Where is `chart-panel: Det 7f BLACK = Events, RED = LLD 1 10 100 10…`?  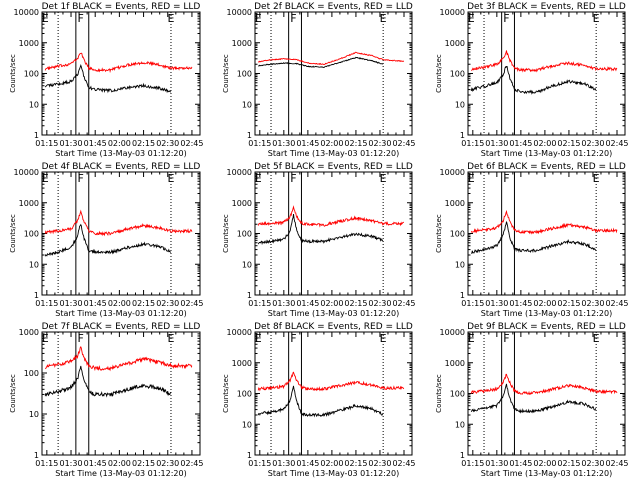 chart-panel: Det 7f BLACK = Events, RED = LLD 1 10 100 10… is located at coordinates (106, 400).